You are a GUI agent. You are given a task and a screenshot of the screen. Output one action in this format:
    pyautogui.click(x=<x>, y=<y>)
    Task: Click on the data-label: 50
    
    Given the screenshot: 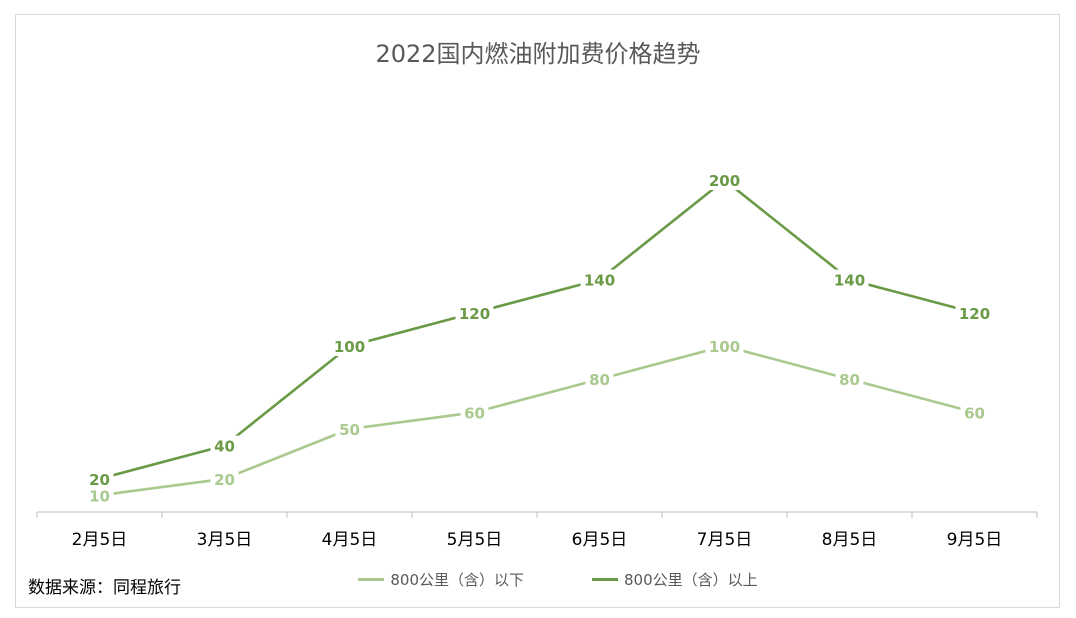 What is the action you would take?
    pyautogui.click(x=349, y=430)
    